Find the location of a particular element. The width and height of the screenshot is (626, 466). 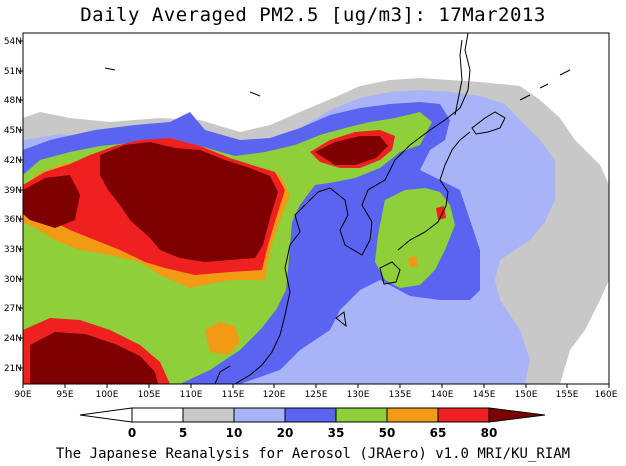

lat-tick-label: 27N is located at coordinates (13, 309).